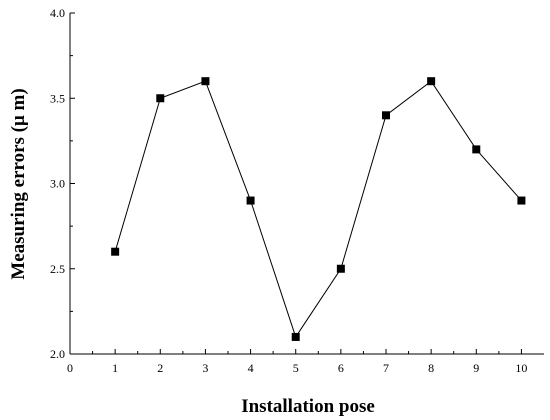  I want to click on x-tick-label: 8, so click(431, 368).